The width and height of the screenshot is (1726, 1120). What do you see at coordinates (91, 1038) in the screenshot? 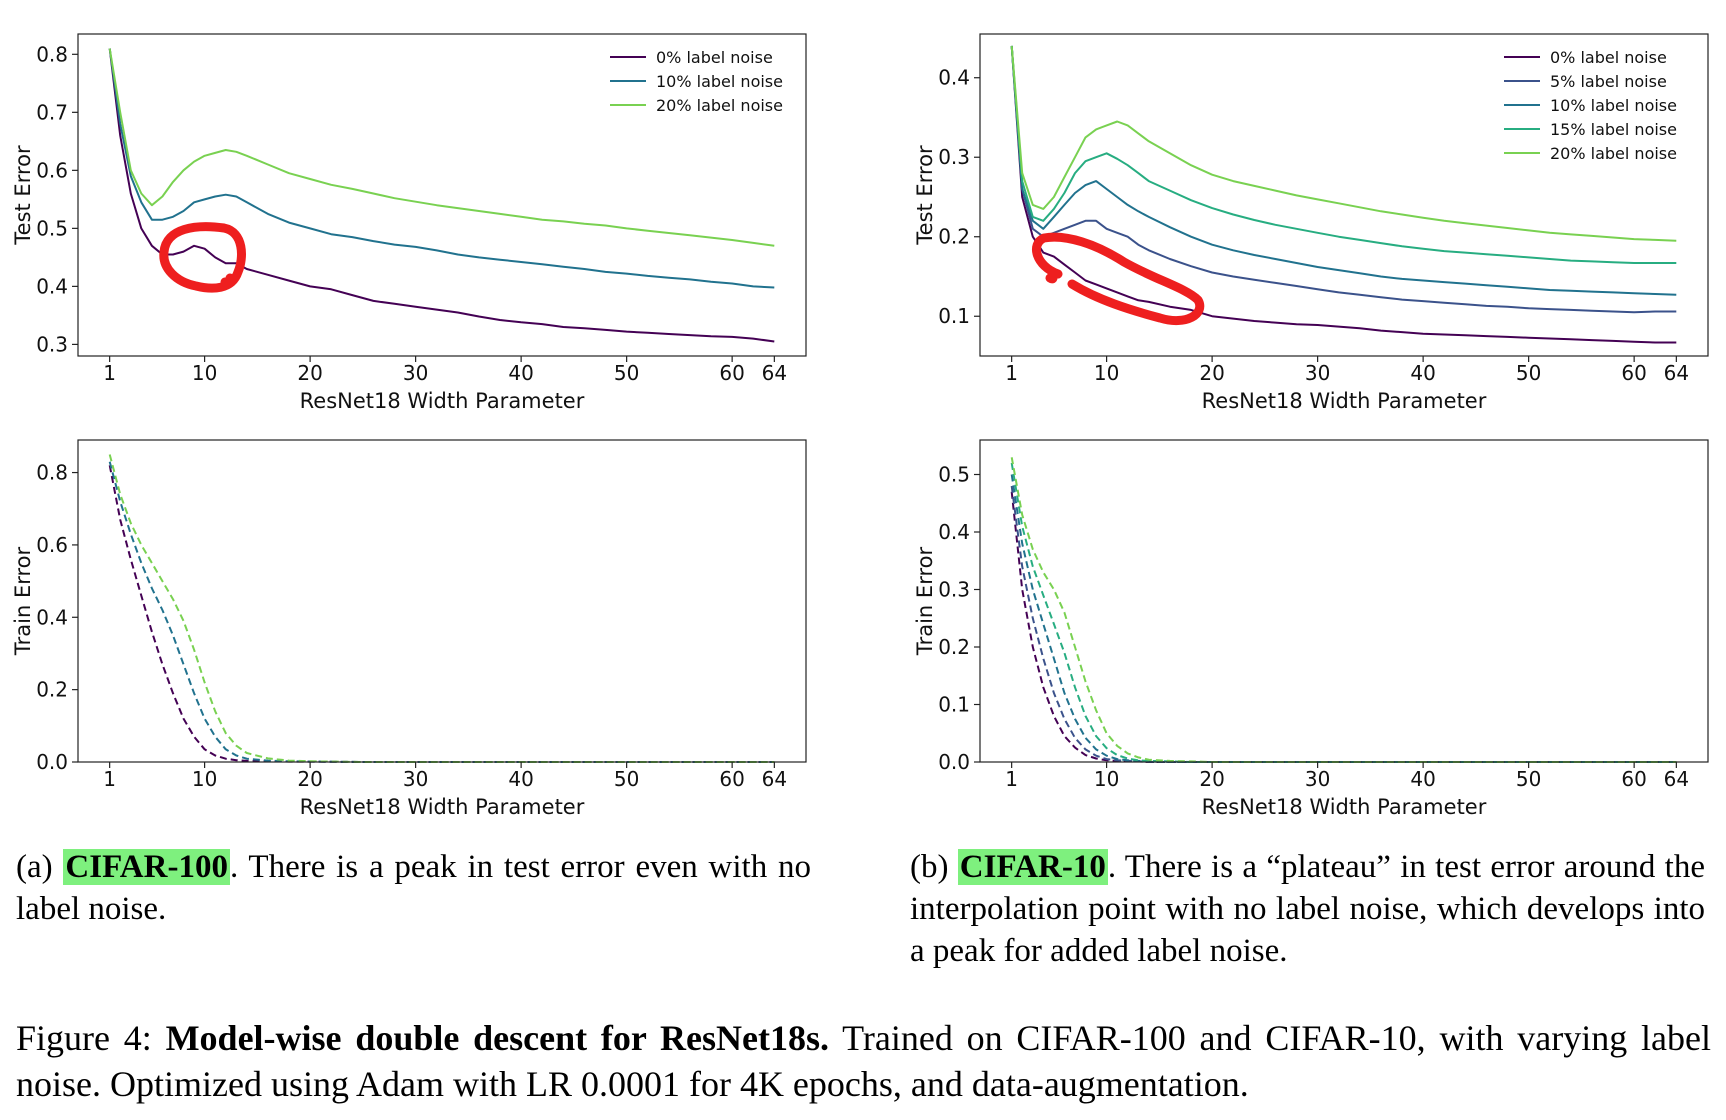
I see `figure-caption-prefix: Figure 4:` at bounding box center [91, 1038].